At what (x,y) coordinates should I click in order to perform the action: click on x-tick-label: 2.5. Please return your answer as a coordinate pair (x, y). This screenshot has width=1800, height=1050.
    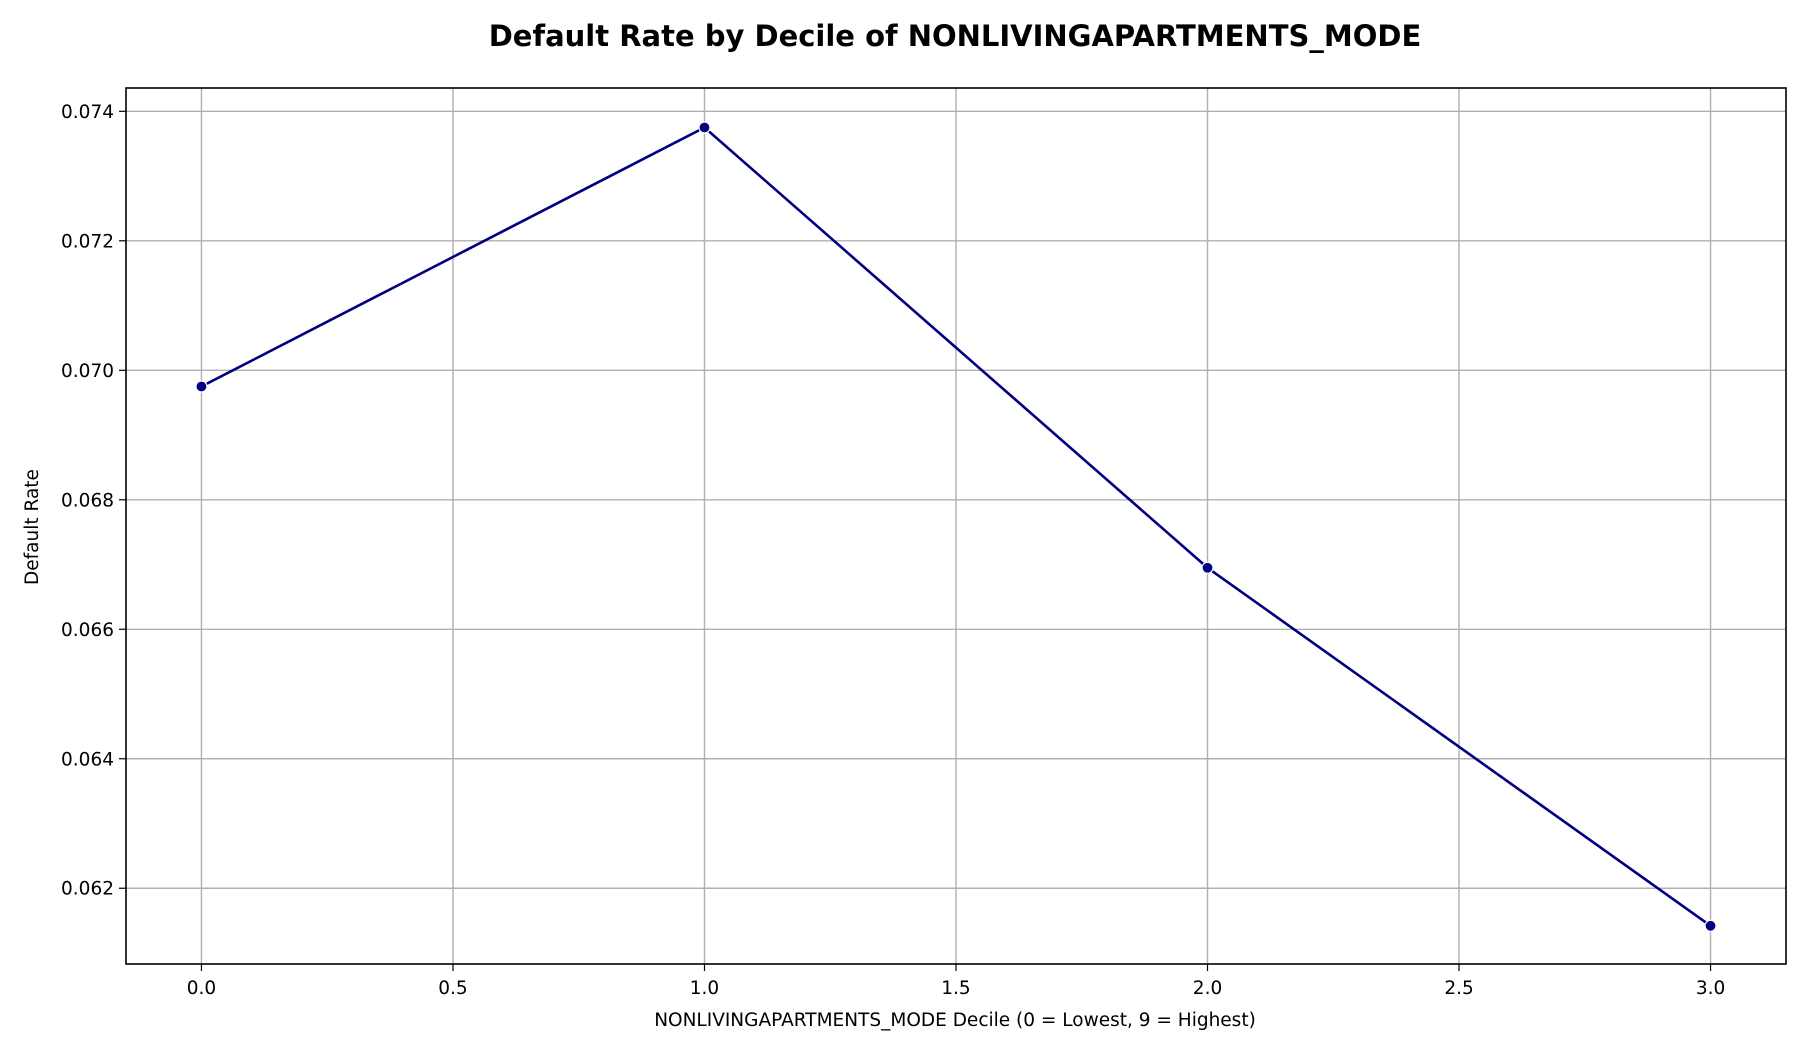
    Looking at the image, I should click on (1458, 988).